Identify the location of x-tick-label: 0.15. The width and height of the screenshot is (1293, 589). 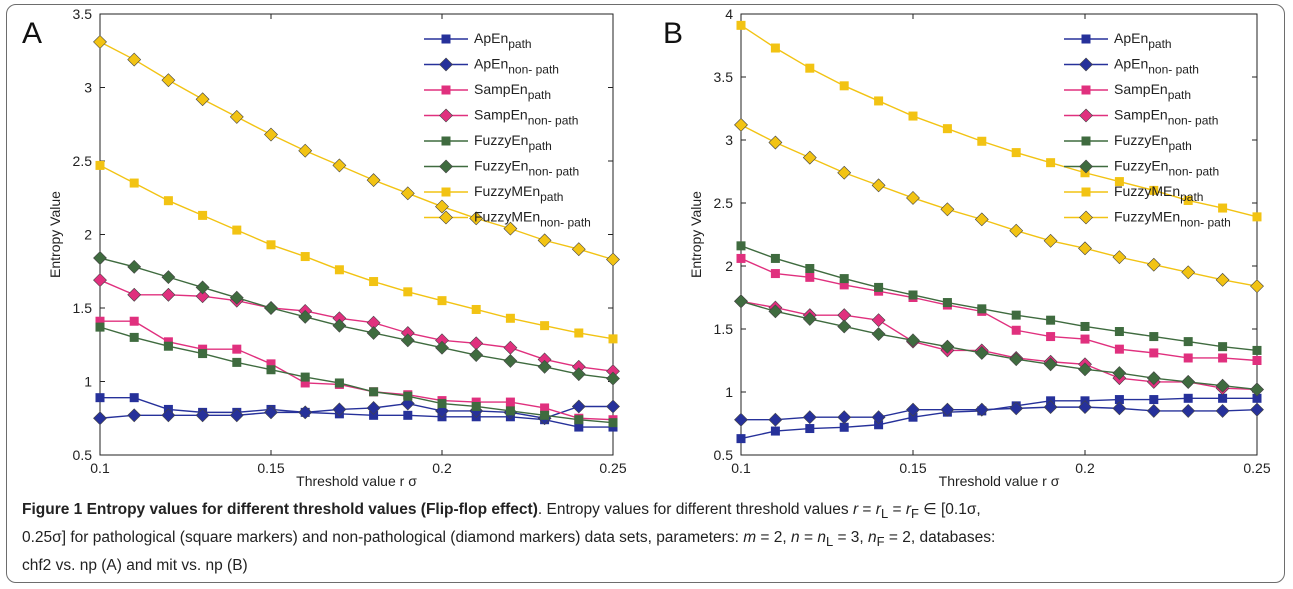
(912, 468).